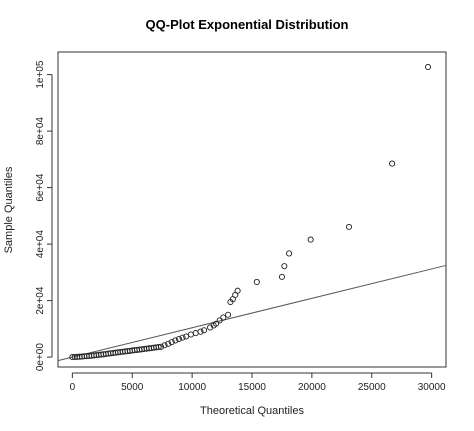 This screenshot has width=474, height=431. I want to click on y-axis-label: Sample Quantiles, so click(9, 209).